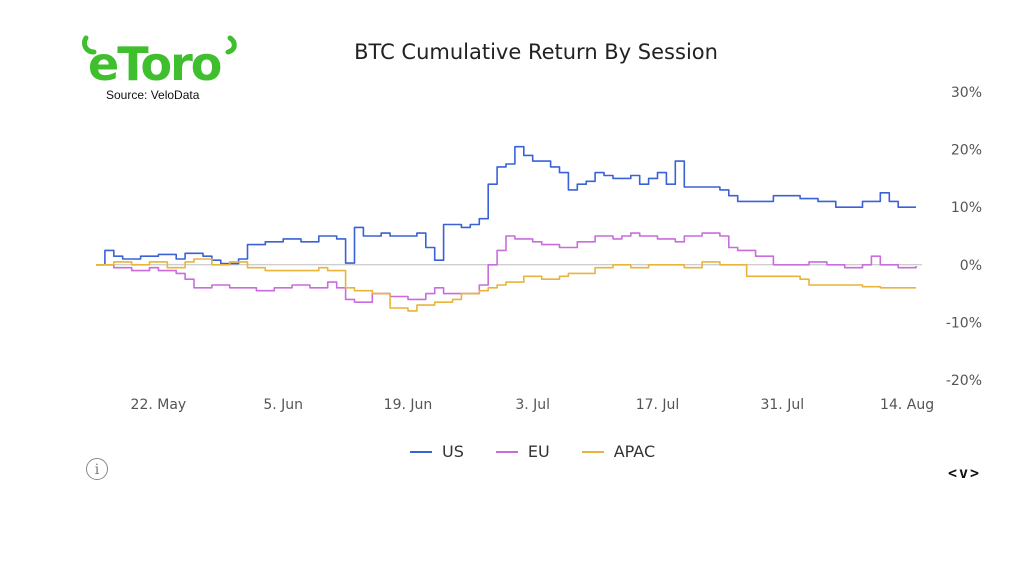  I want to click on svg-text: eToro, so click(154, 62).